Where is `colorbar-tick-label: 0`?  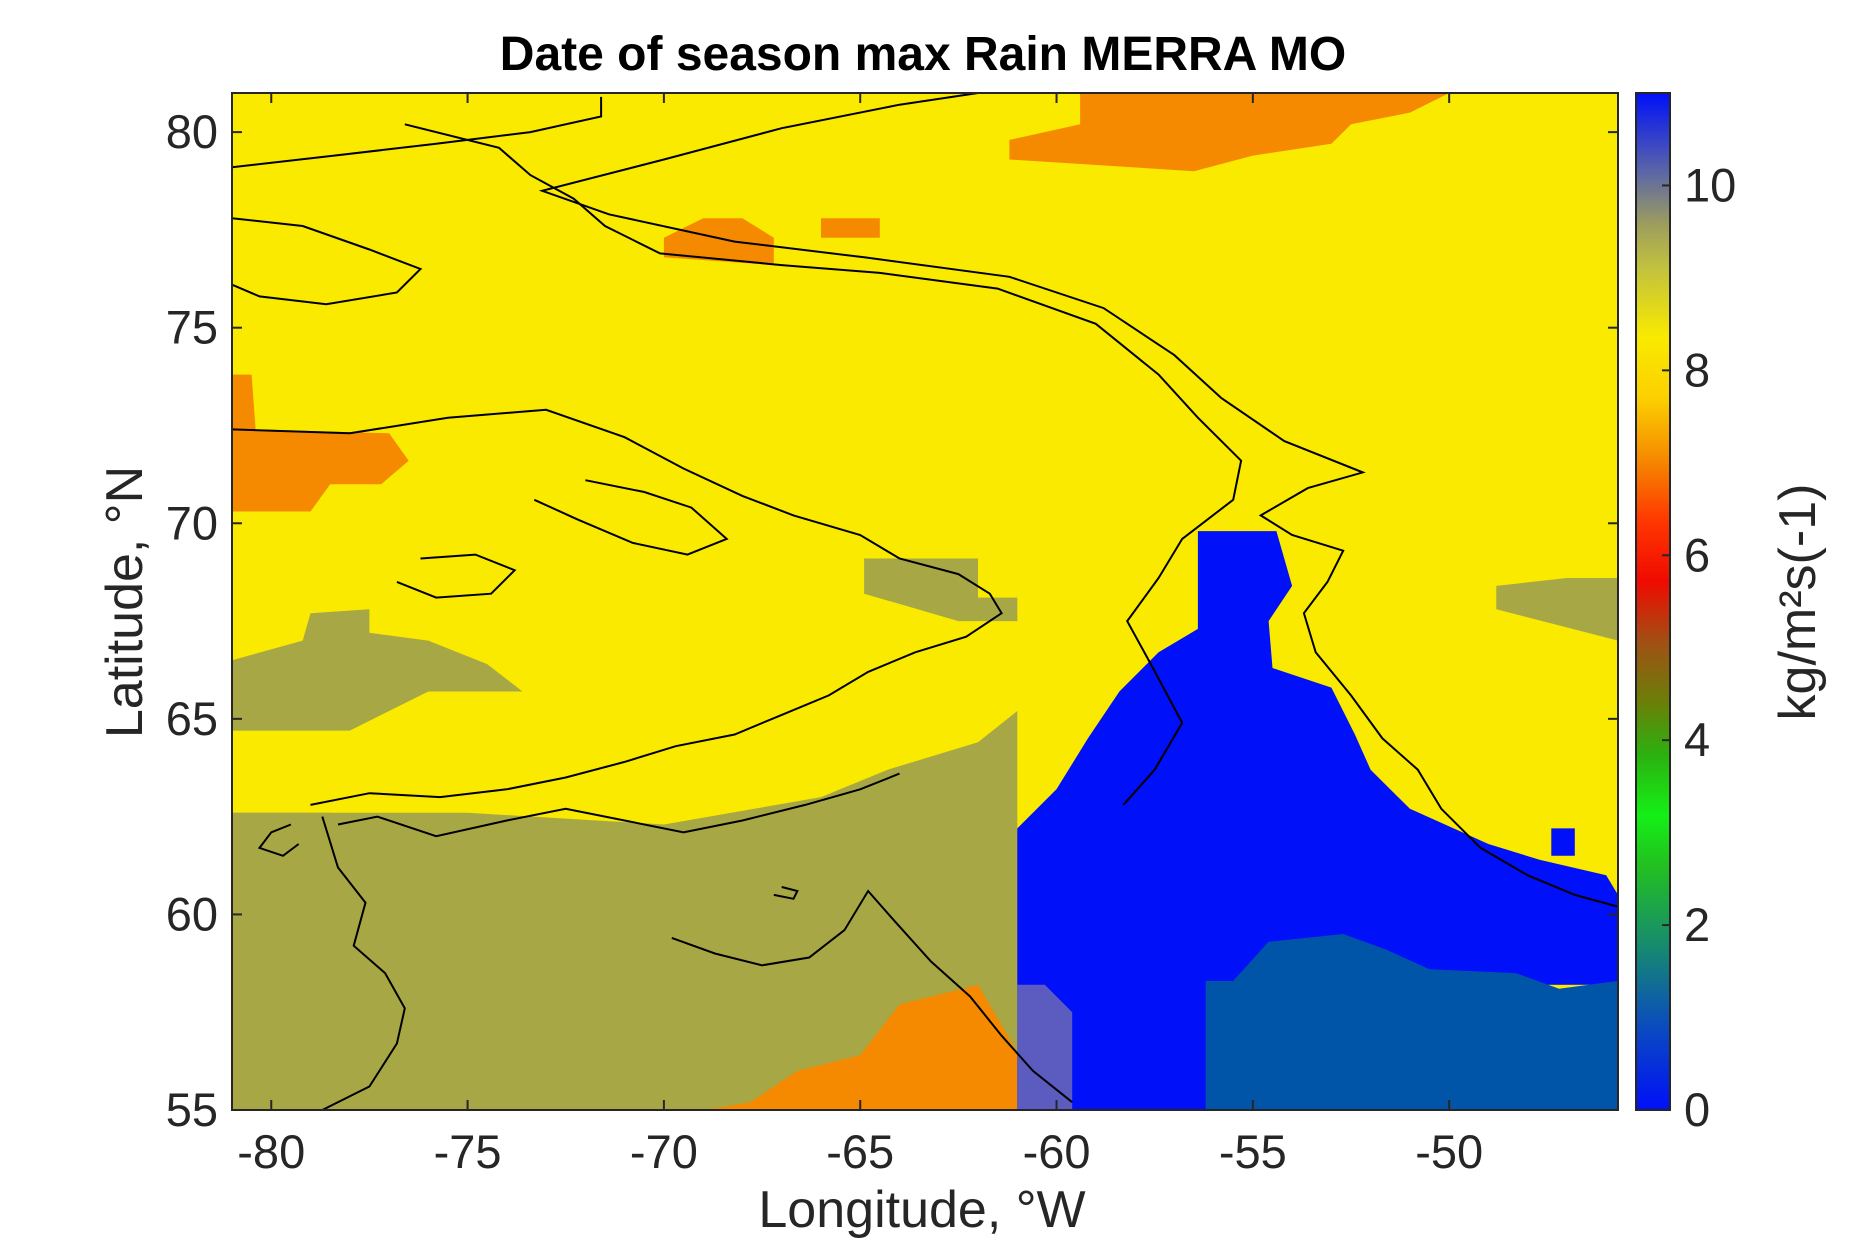 colorbar-tick-label: 0 is located at coordinates (1697, 1109).